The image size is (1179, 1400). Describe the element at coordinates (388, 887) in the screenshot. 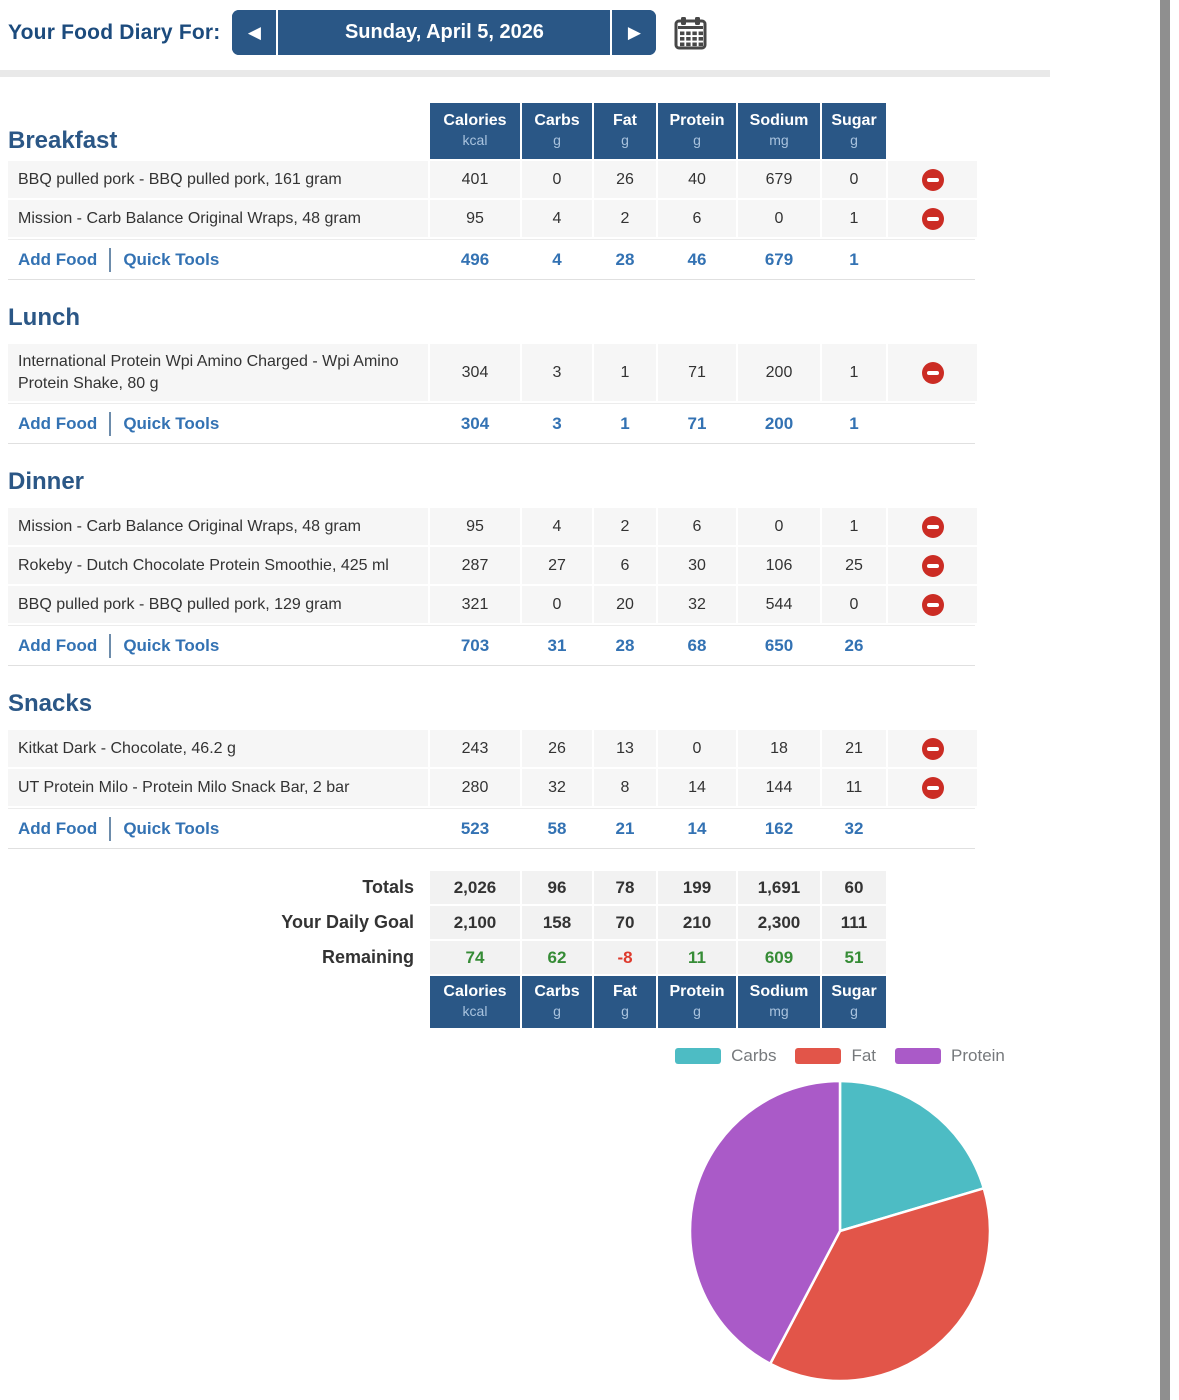

I see `summary-row-label: Totals` at that location.